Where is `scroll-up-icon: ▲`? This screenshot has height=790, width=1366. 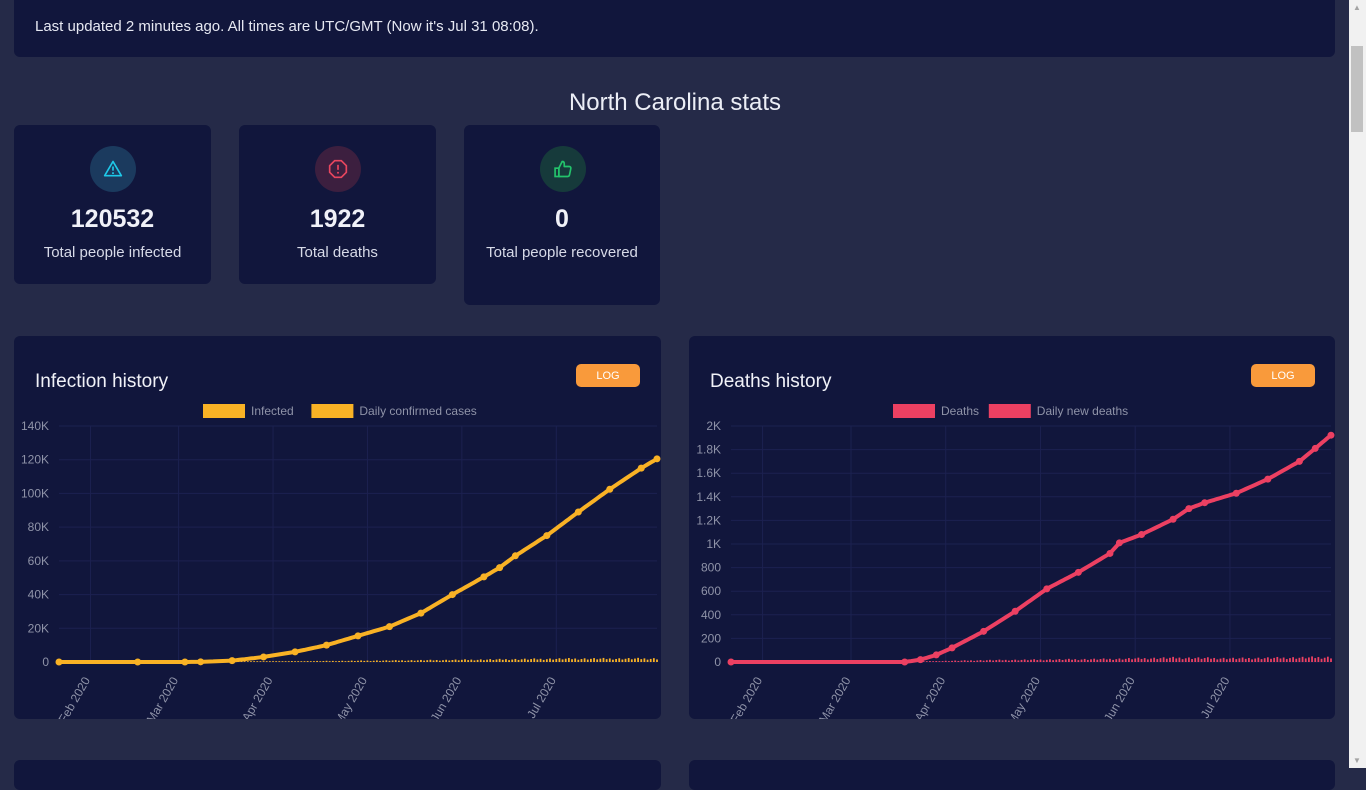
scroll-up-icon: ▲ is located at coordinates (1357, 7).